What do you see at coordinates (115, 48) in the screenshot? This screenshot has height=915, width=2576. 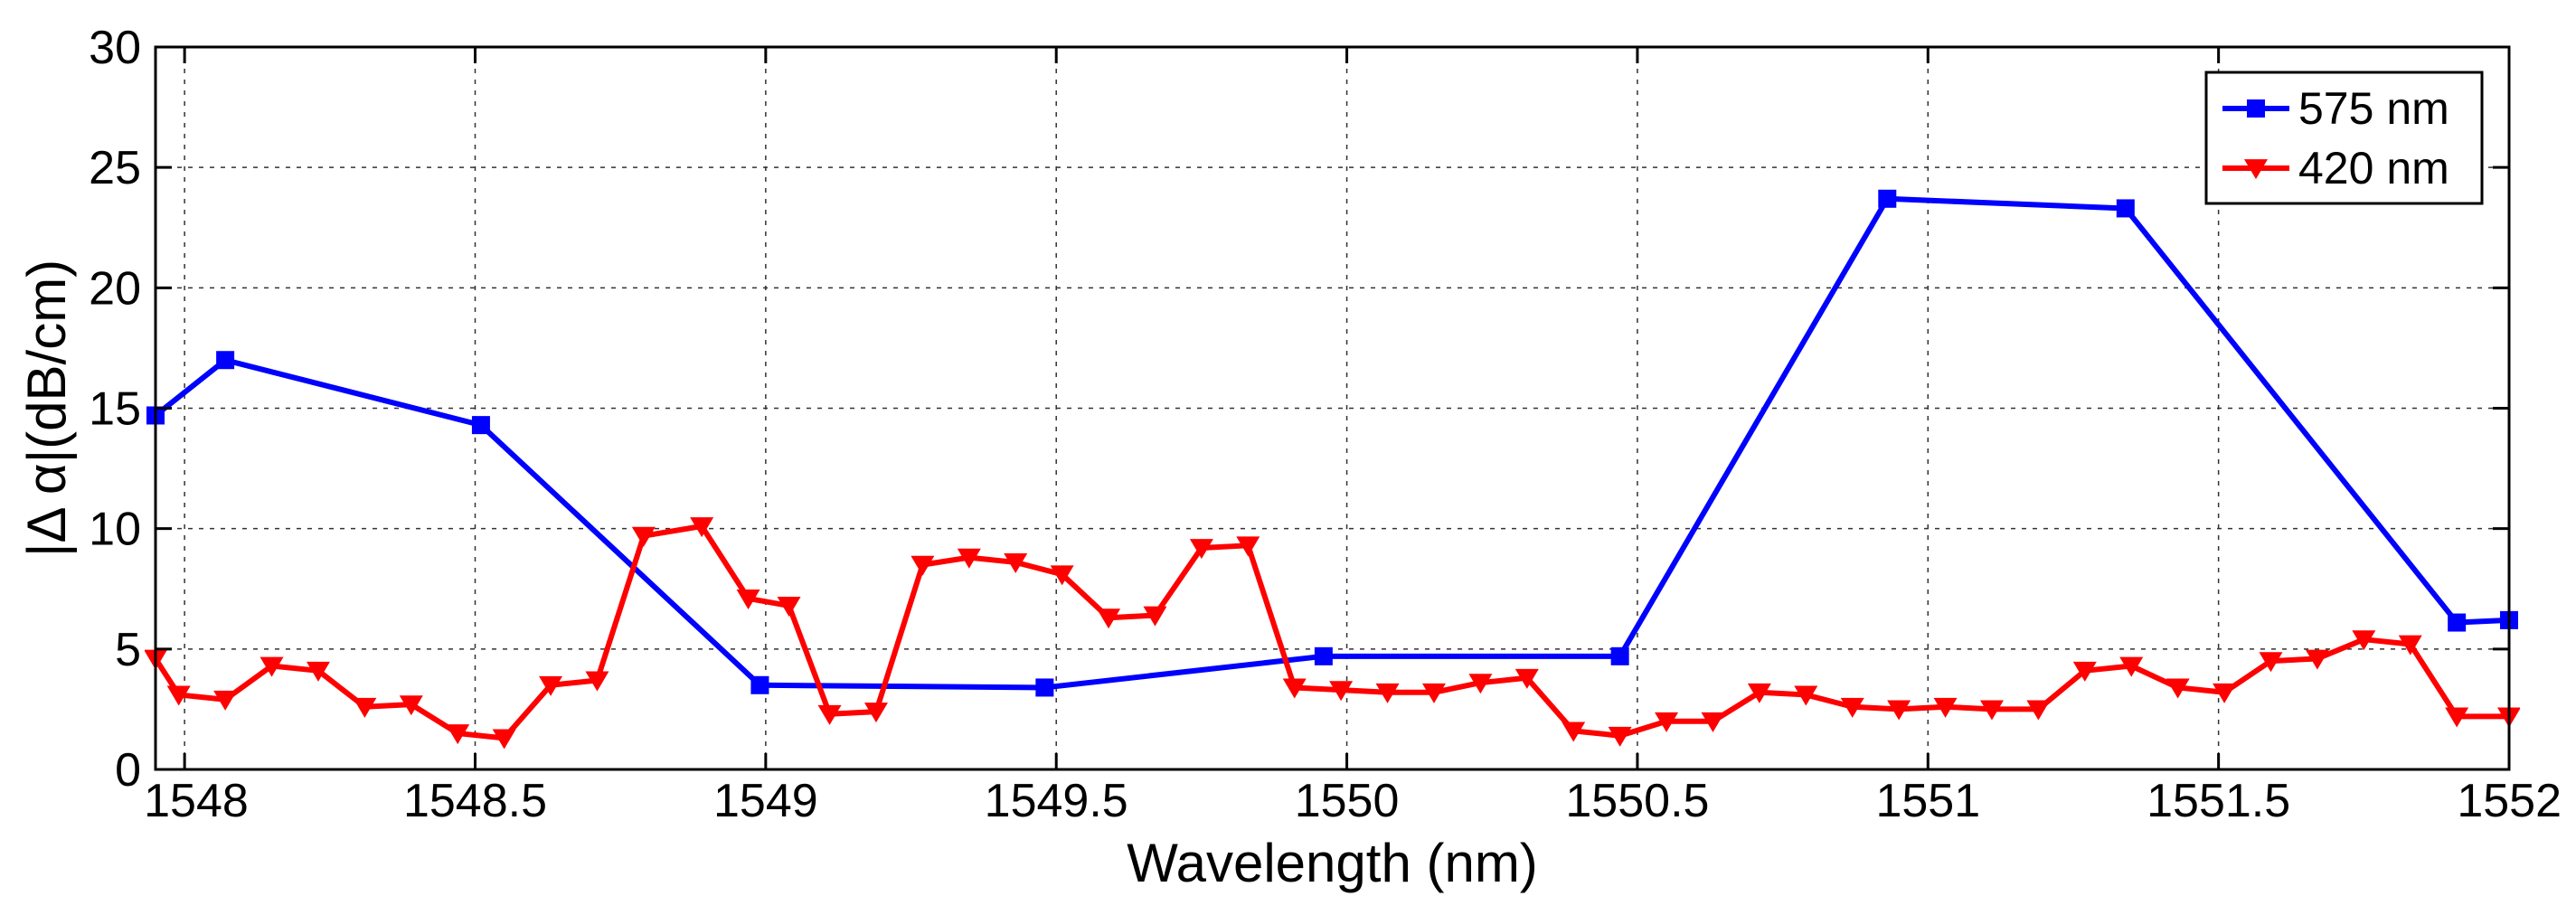 I see `y-tick-label: 30` at bounding box center [115, 48].